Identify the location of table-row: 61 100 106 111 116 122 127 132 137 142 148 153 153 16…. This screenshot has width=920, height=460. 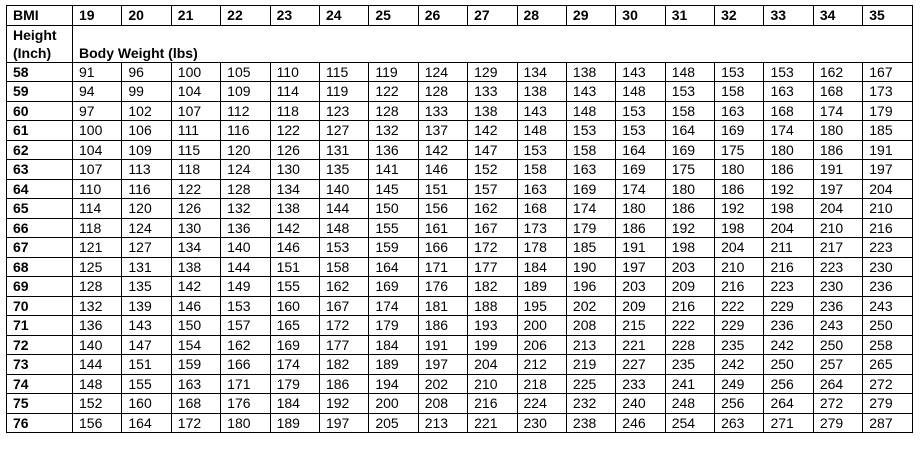
(459, 130).